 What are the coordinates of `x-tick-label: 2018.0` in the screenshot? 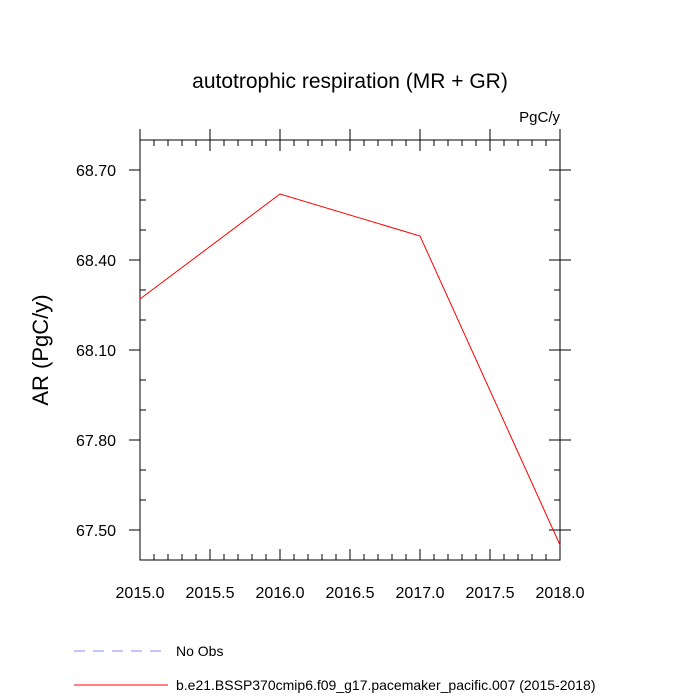 It's located at (560, 593).